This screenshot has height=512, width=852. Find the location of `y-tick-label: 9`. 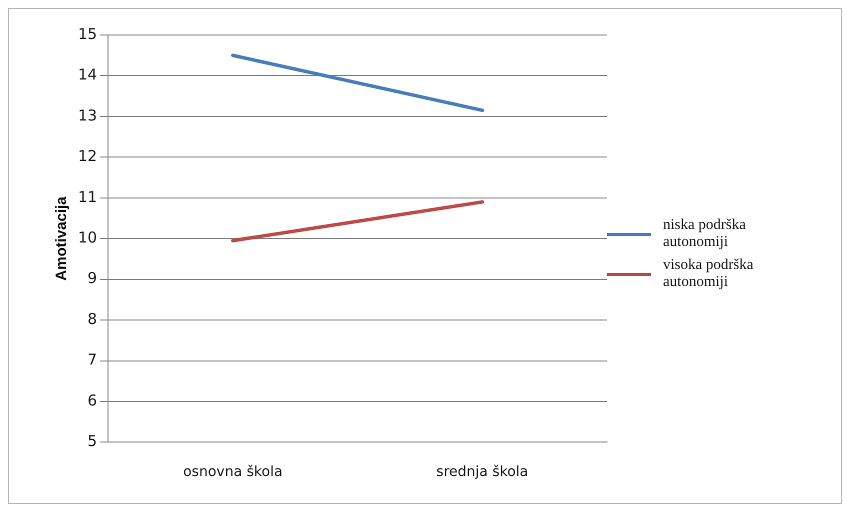

y-tick-label: 9 is located at coordinates (93, 278).